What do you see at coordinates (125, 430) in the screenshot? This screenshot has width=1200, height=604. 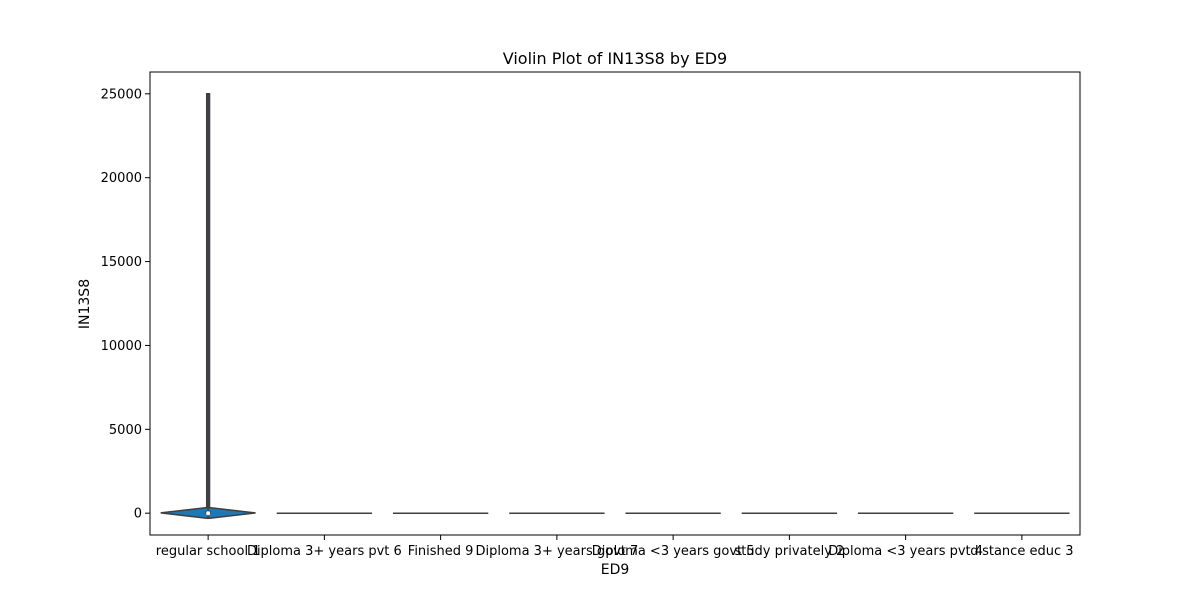 I see `y-tick-label: 5000` at bounding box center [125, 430].